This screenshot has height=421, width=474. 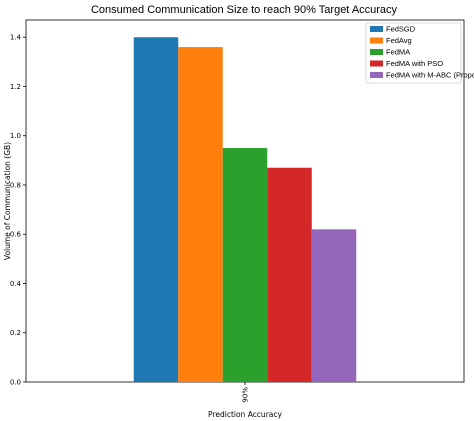 I want to click on bar-fedma, so click(x=245, y=265).